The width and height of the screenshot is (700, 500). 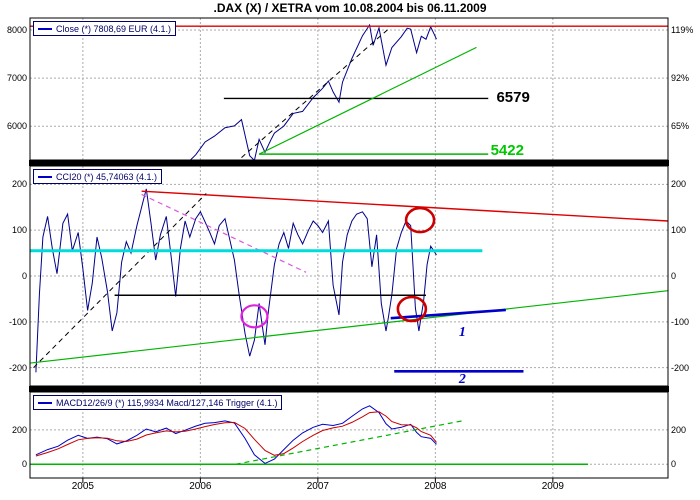 What do you see at coordinates (512, 97) in the screenshot?
I see `annotation-text: 6579` at bounding box center [512, 97].